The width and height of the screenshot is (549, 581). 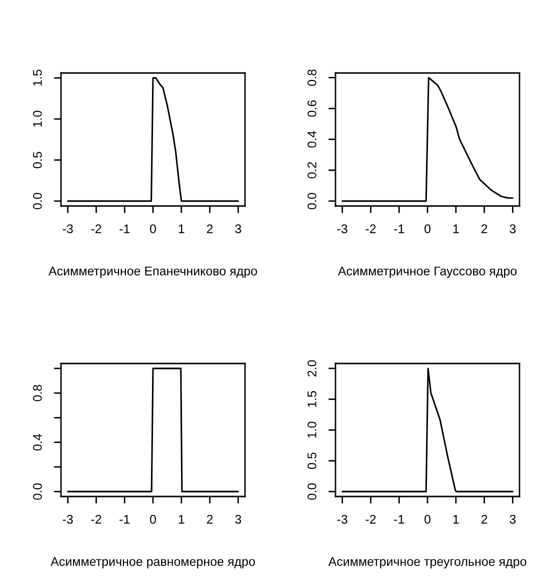 I want to click on x-axis-title: Асимметричное треугольное ядро, so click(x=427, y=562).